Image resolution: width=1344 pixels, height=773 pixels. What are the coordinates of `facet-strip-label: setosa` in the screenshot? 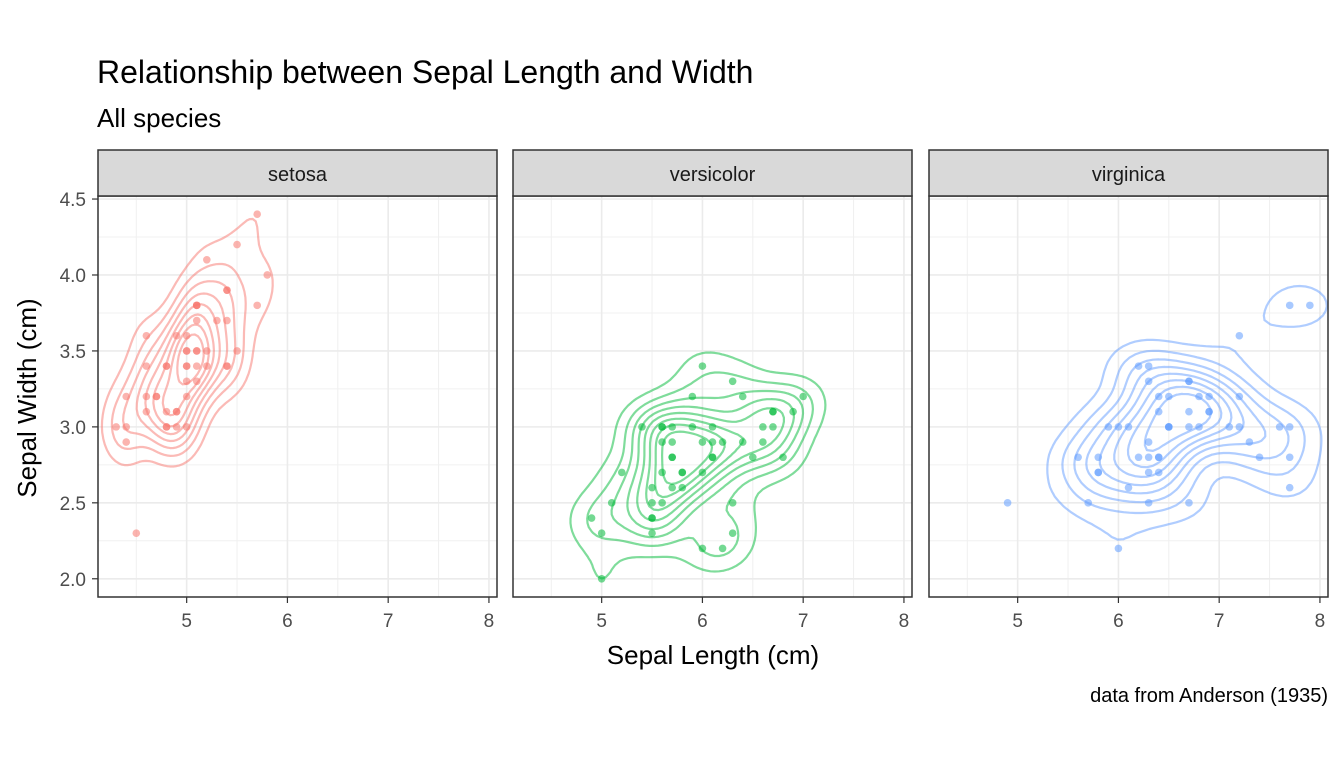 It's located at (298, 175).